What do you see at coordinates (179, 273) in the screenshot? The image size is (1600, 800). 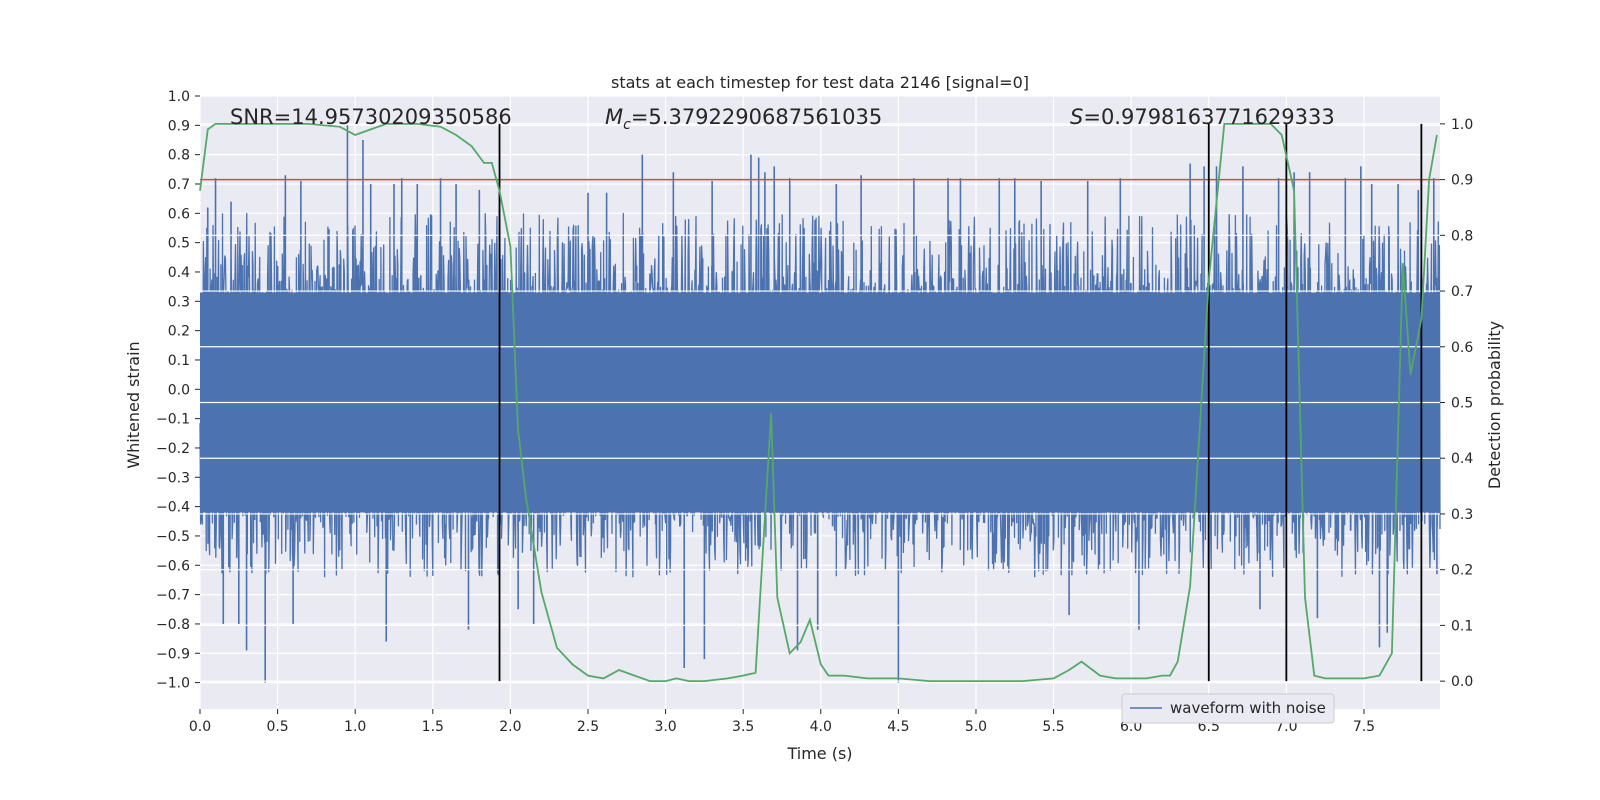 I see `y-tick-label: 0.4` at bounding box center [179, 273].